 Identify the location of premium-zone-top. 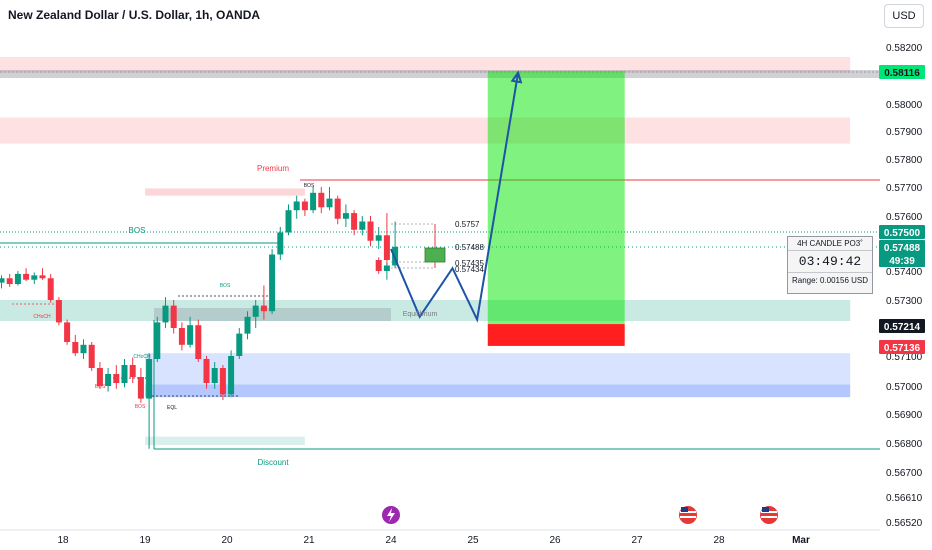
(425, 64).